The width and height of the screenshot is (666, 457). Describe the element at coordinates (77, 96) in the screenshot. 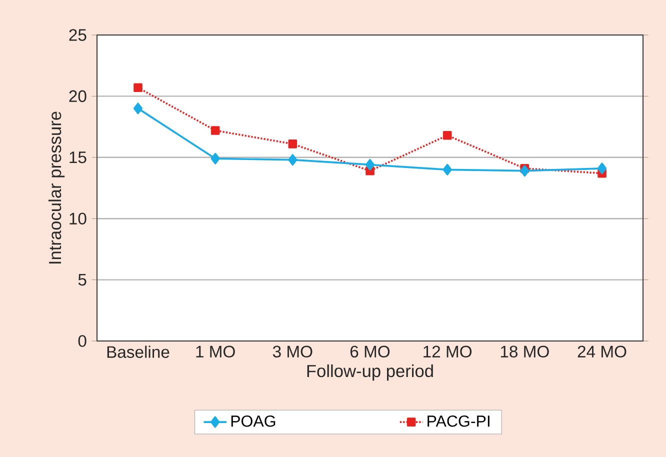

I see `y-tick-label: 20` at that location.